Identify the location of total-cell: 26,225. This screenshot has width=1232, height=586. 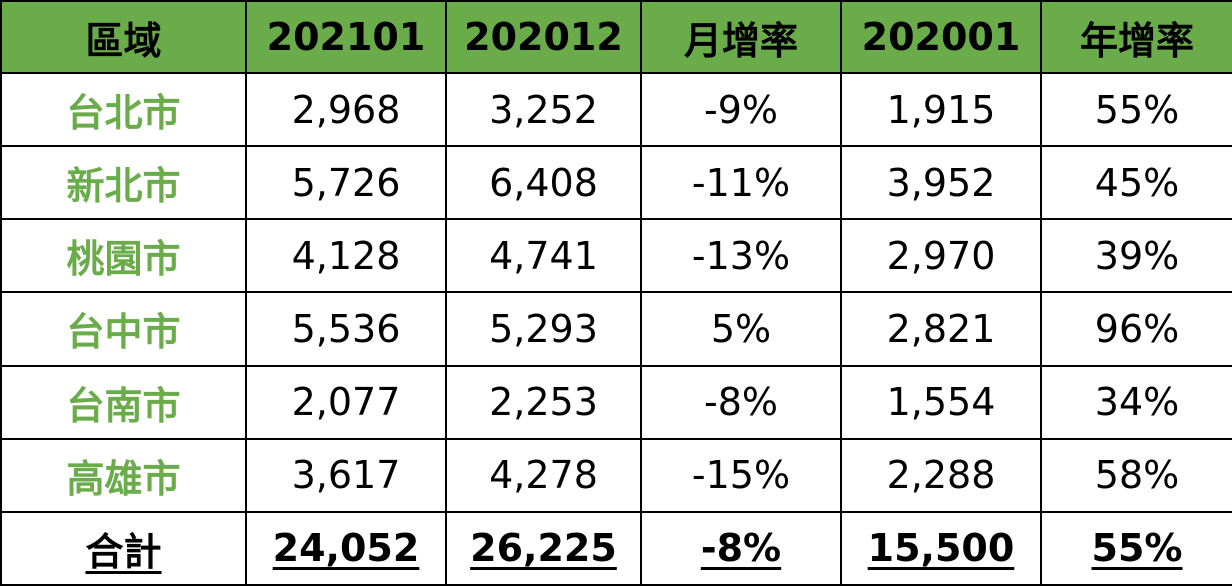
(543, 548).